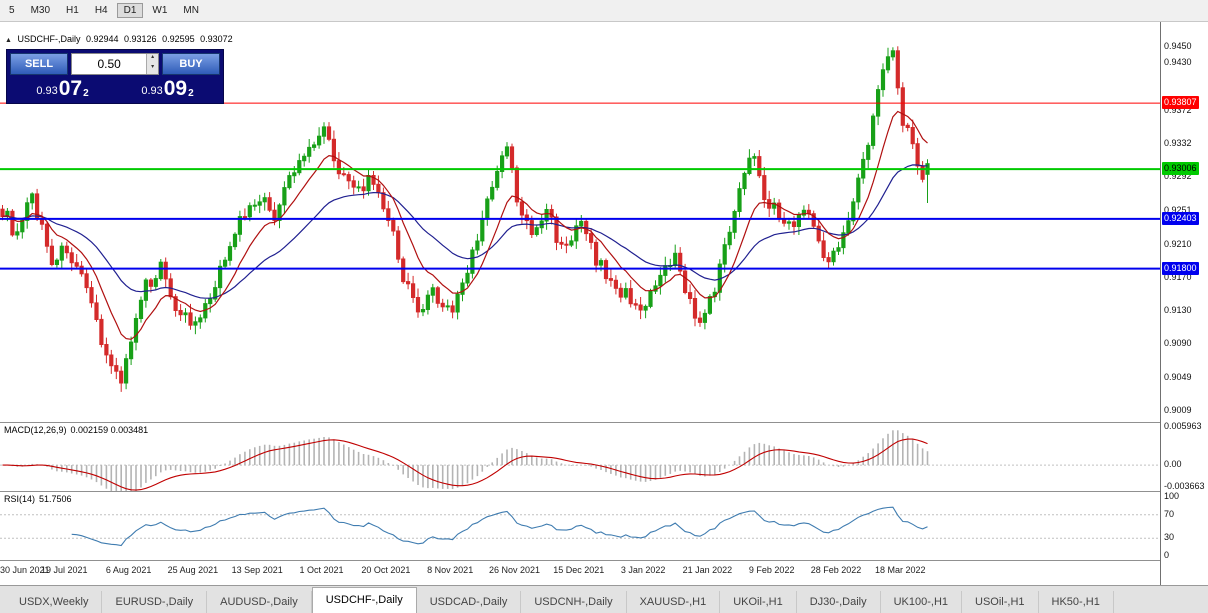  What do you see at coordinates (514, 570) in the screenshot?
I see `date-label: 26 Nov 2021` at bounding box center [514, 570].